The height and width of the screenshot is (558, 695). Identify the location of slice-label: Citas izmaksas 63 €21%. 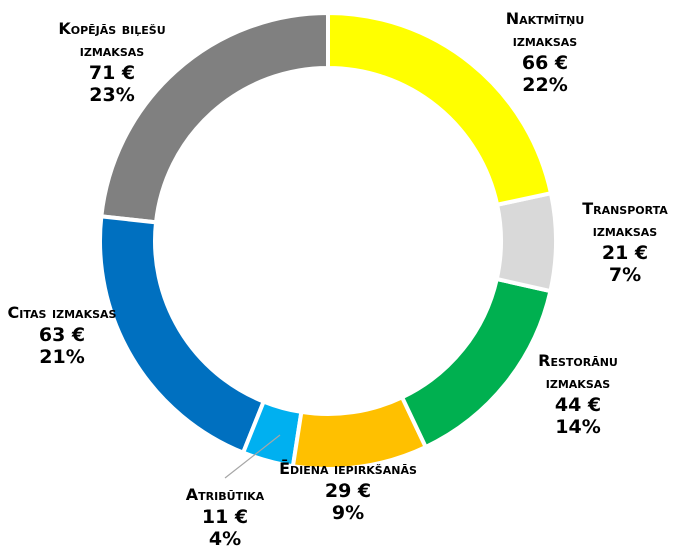
(62, 335).